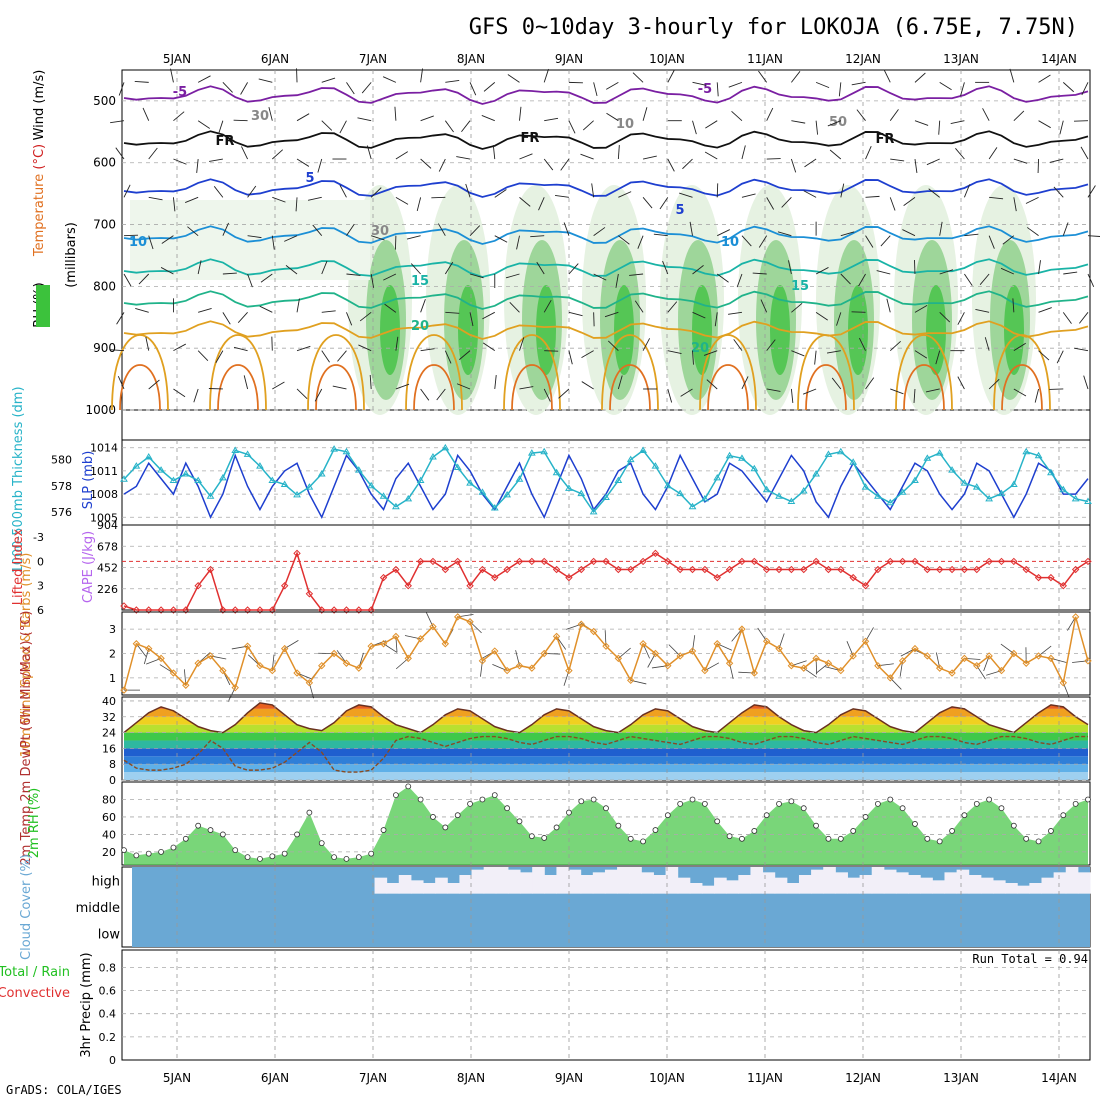  I want to click on thickness-axis-label-part: 1000-500mb Thickness (dm), so click(18, 479).